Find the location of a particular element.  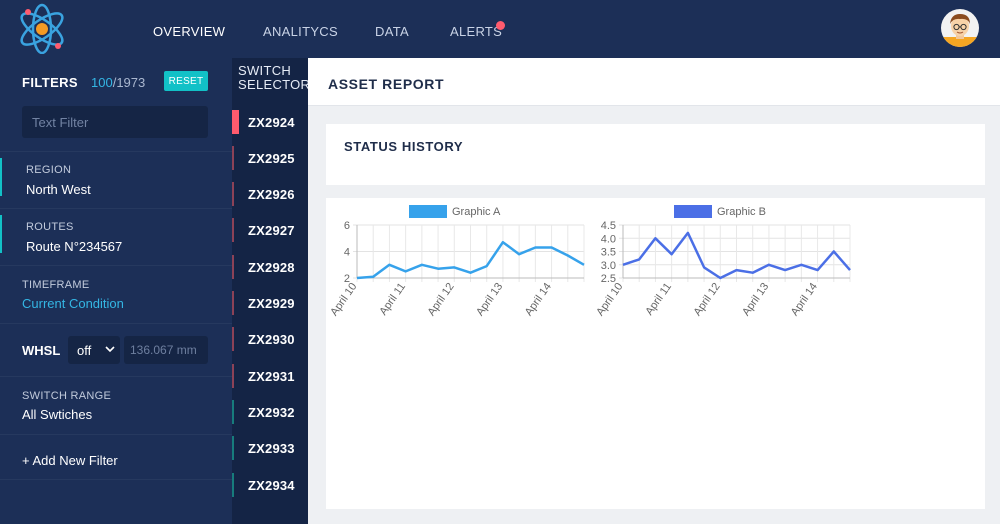

whsl-select: off is located at coordinates (94, 350).